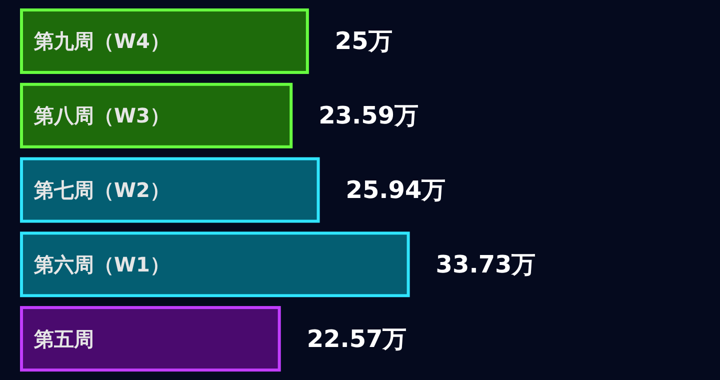 This screenshot has width=720, height=380. I want to click on data-label: 22.57万, so click(356, 338).